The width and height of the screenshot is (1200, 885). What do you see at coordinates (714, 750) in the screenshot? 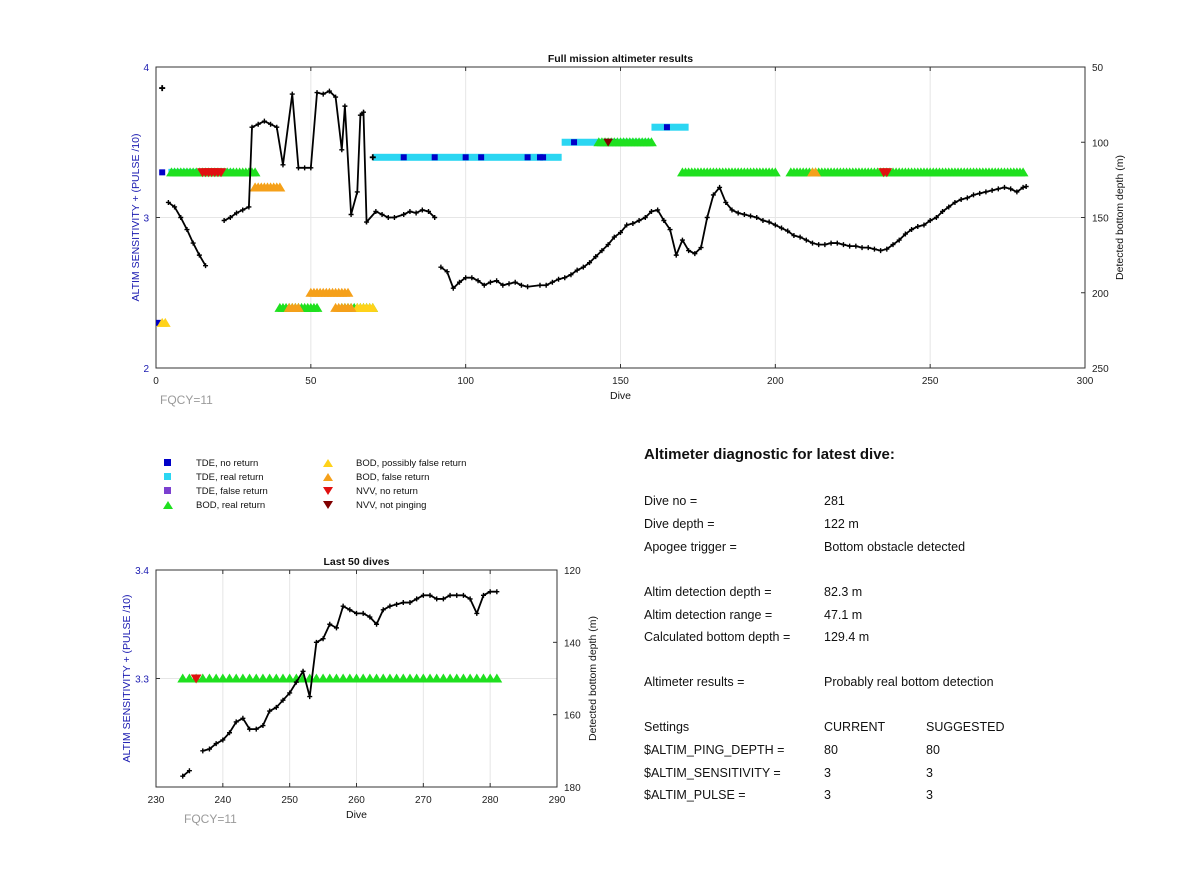
I see `setting-name: $ALTIM_PING_DEPTH =` at bounding box center [714, 750].